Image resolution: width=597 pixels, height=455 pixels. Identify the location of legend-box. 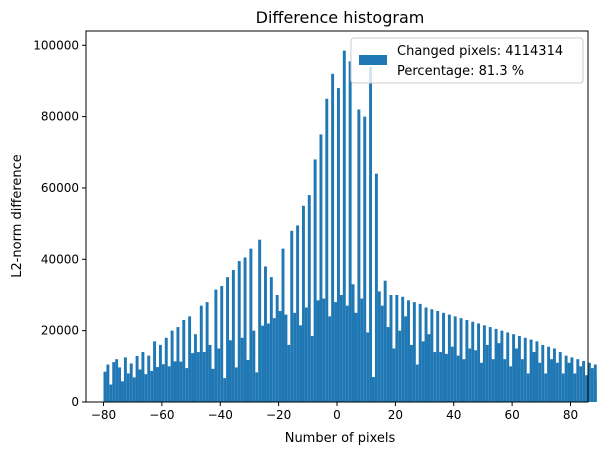
(467, 60).